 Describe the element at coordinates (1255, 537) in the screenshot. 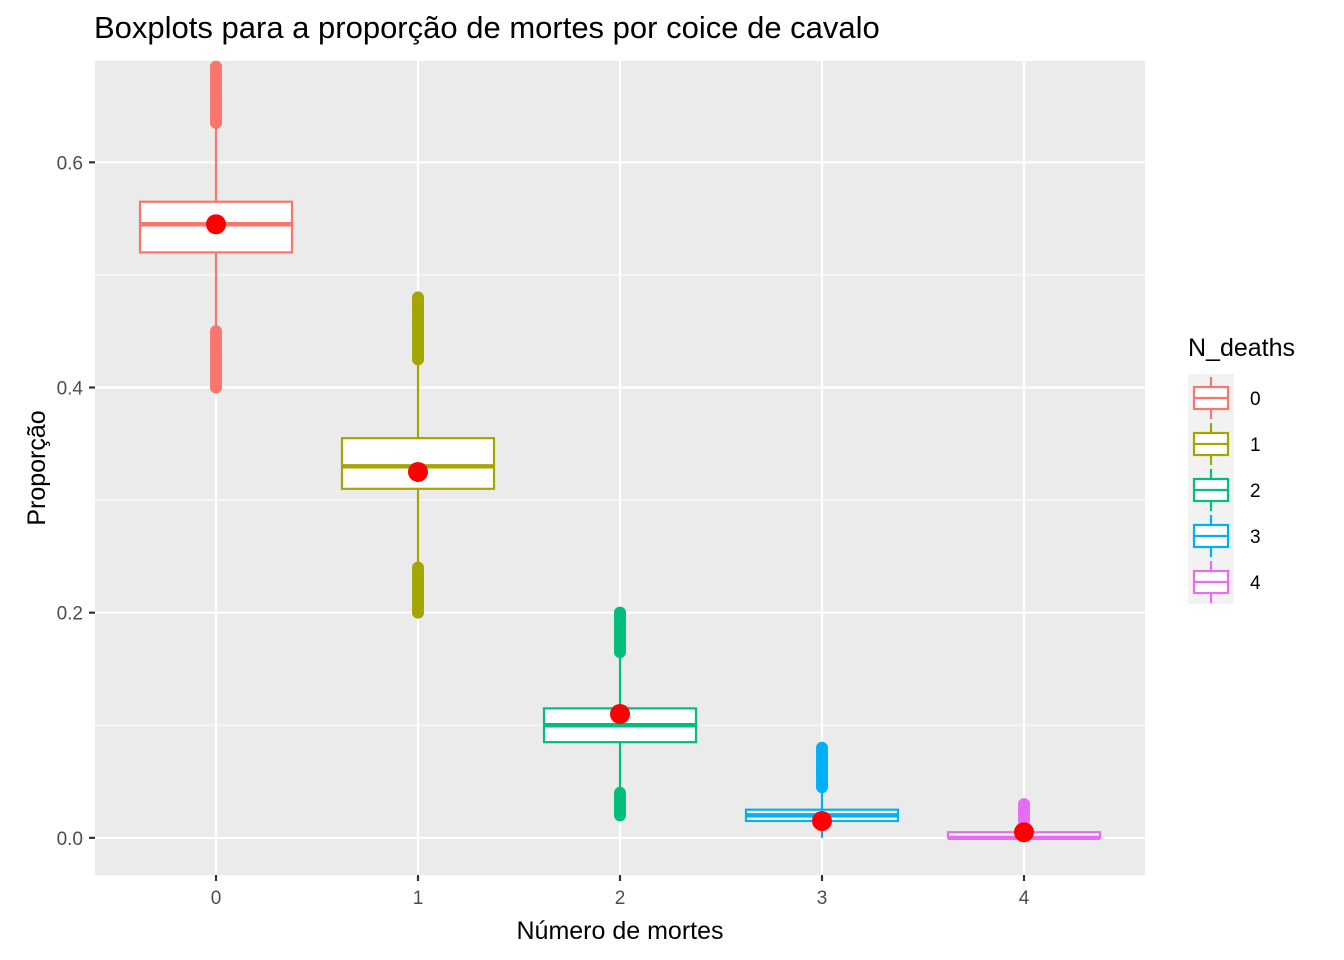

I see `legend-label: 3` at that location.